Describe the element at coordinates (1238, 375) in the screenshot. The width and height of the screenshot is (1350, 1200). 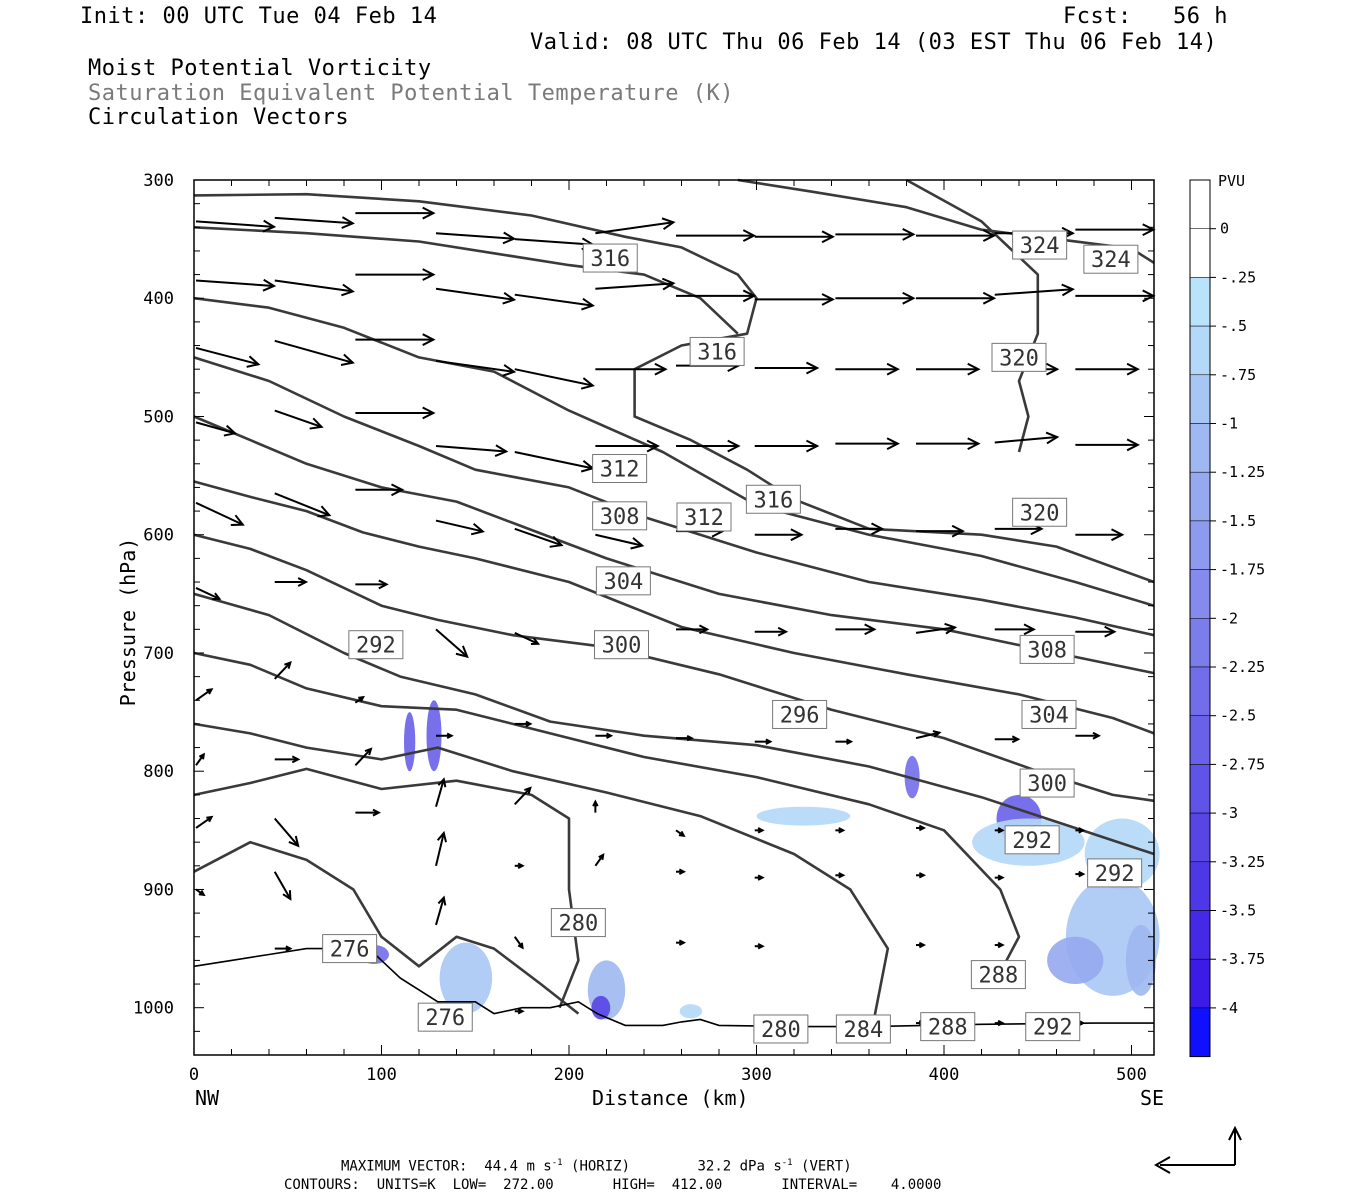
I see `colorbar-label: -.75` at that location.